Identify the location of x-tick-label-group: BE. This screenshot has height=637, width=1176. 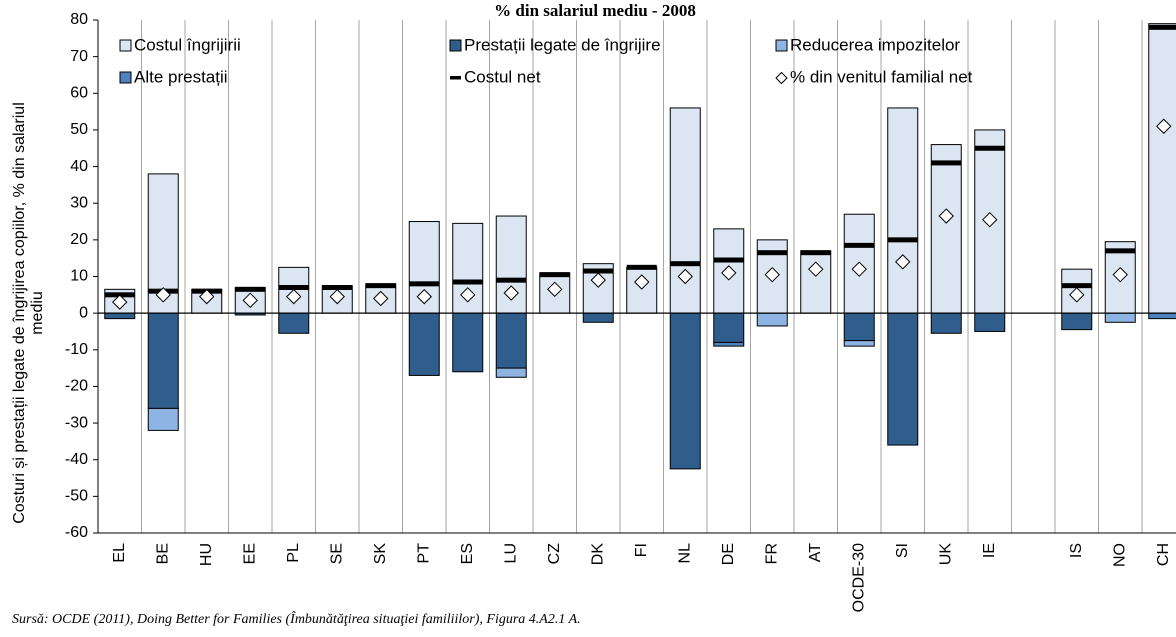
(162, 553).